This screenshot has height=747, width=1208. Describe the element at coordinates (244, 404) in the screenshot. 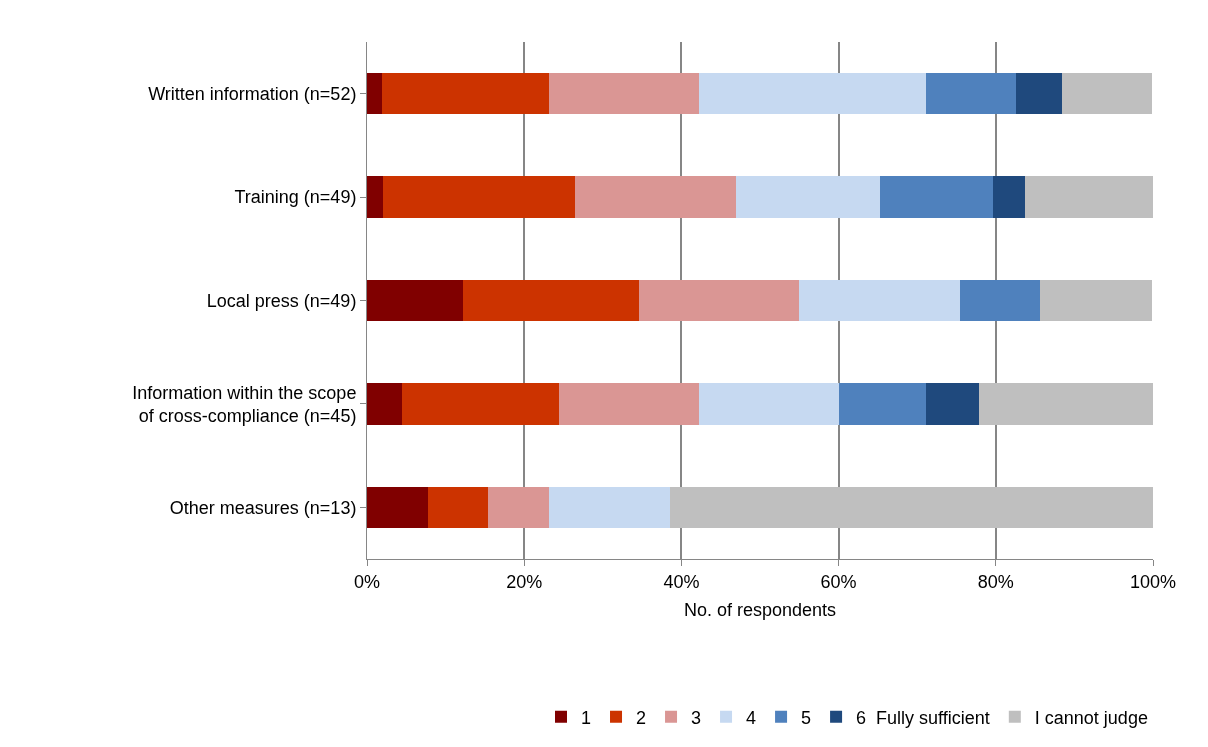

I see `y-tick-label: Information within the scope of cross-compliance (n=45)` at that location.